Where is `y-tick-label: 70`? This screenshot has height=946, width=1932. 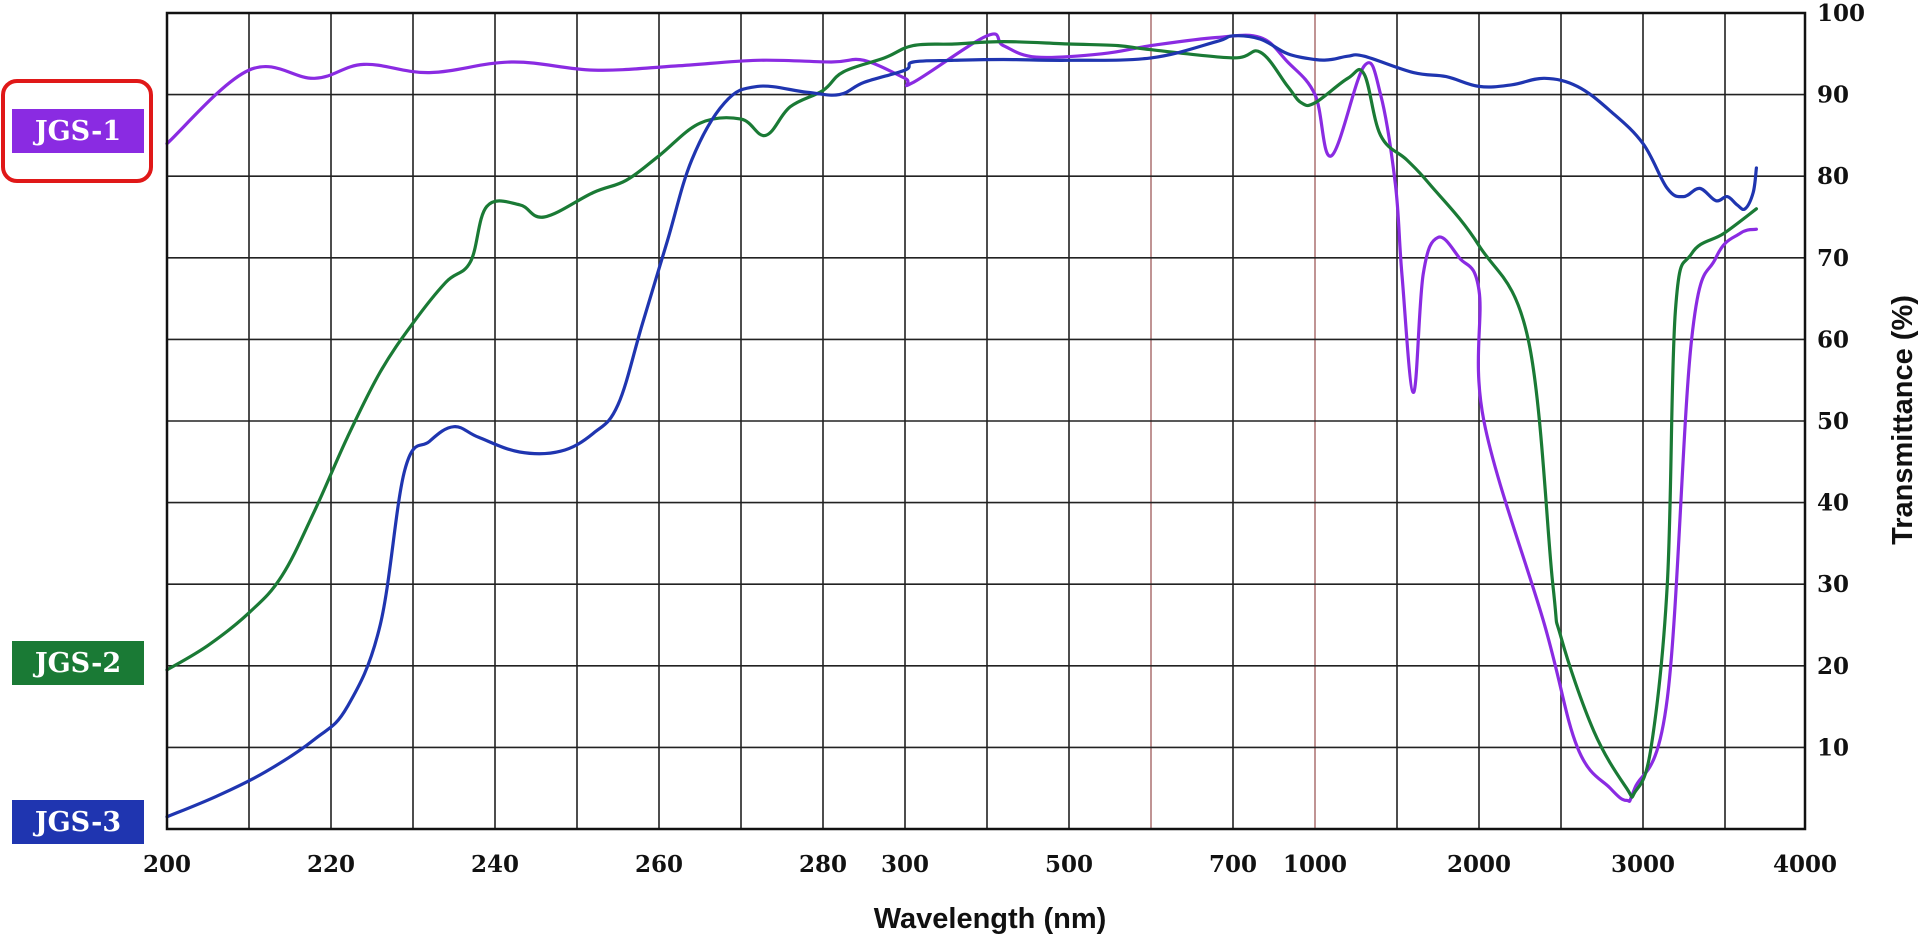 y-tick-label: 70 is located at coordinates (1833, 258).